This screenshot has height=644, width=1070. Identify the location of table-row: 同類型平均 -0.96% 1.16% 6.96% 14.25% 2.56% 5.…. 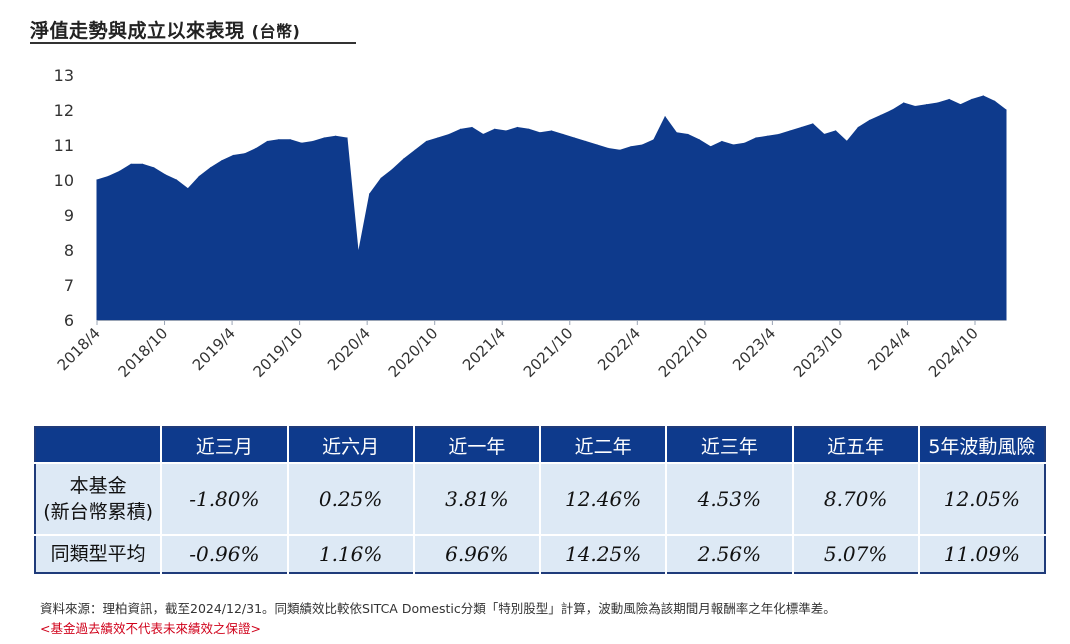
(540, 553).